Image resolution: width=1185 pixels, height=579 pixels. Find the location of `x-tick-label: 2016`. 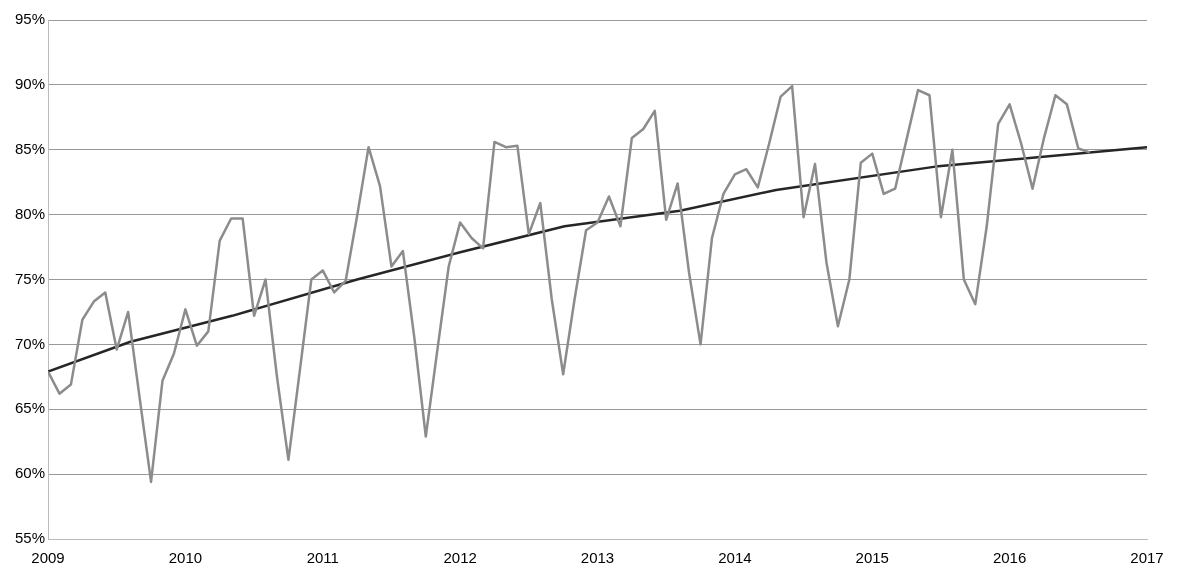

x-tick-label: 2016 is located at coordinates (1009, 558).